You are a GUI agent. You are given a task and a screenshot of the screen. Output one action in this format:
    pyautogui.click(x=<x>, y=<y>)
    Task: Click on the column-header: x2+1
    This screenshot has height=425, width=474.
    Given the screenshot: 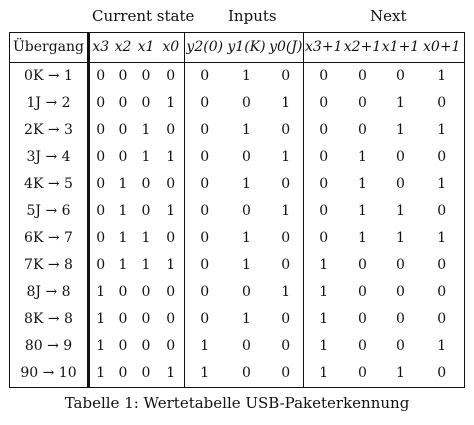 What is the action you would take?
    pyautogui.click(x=362, y=47)
    